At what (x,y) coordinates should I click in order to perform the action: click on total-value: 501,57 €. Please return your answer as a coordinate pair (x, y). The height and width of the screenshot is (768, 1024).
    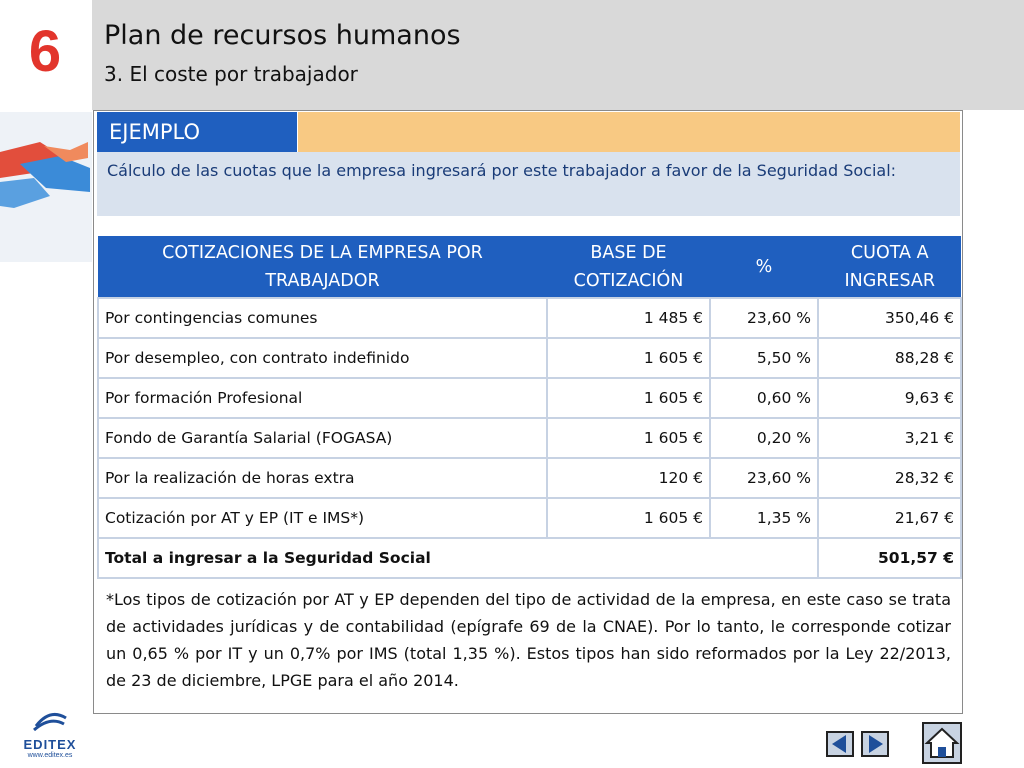
    Looking at the image, I should click on (889, 558).